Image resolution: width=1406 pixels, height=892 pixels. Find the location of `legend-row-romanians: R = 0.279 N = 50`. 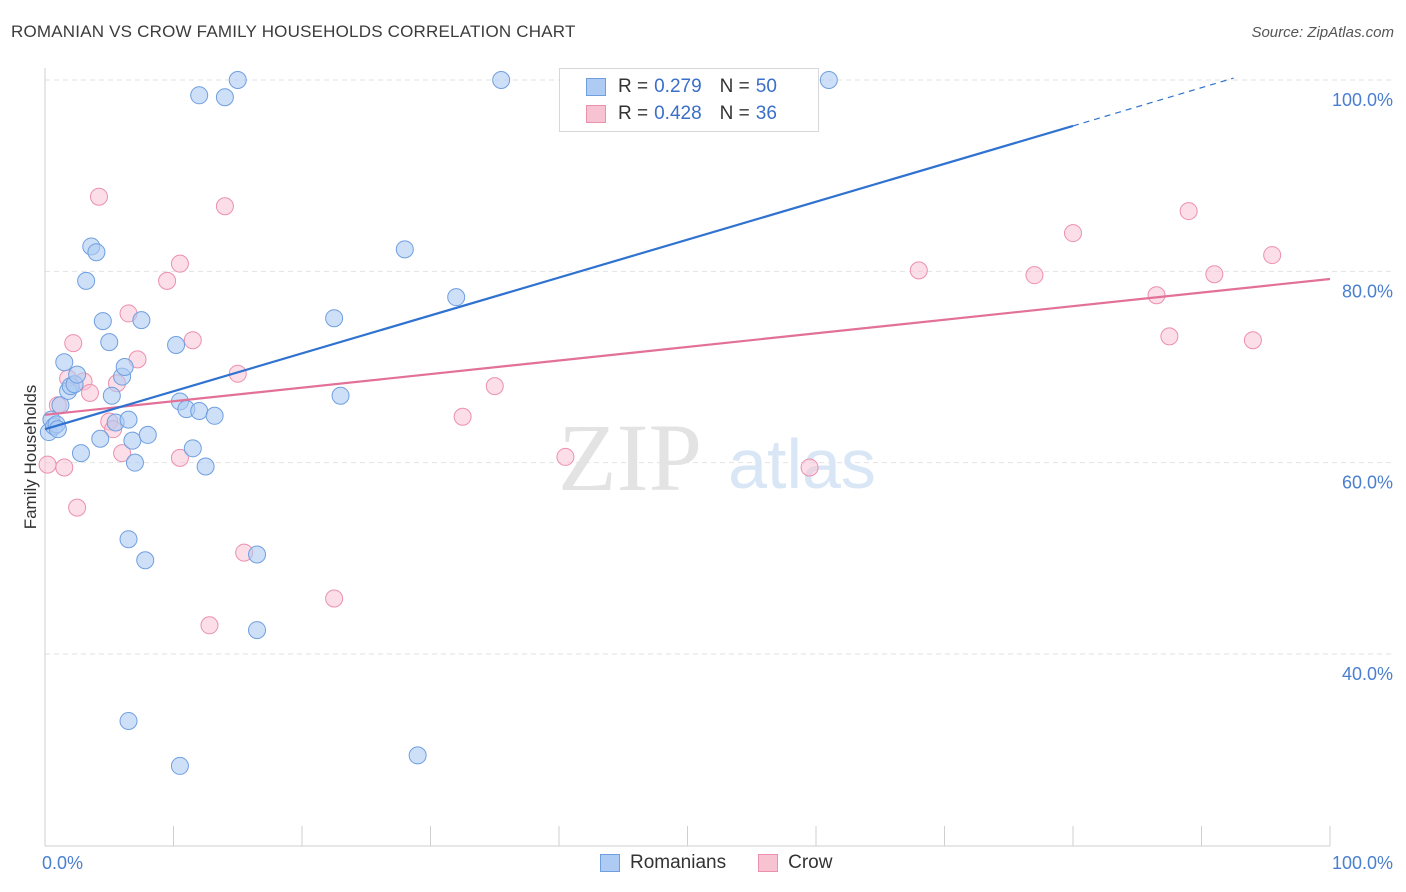

legend-row-romanians: R = 0.279 N = 50 is located at coordinates (681, 87).